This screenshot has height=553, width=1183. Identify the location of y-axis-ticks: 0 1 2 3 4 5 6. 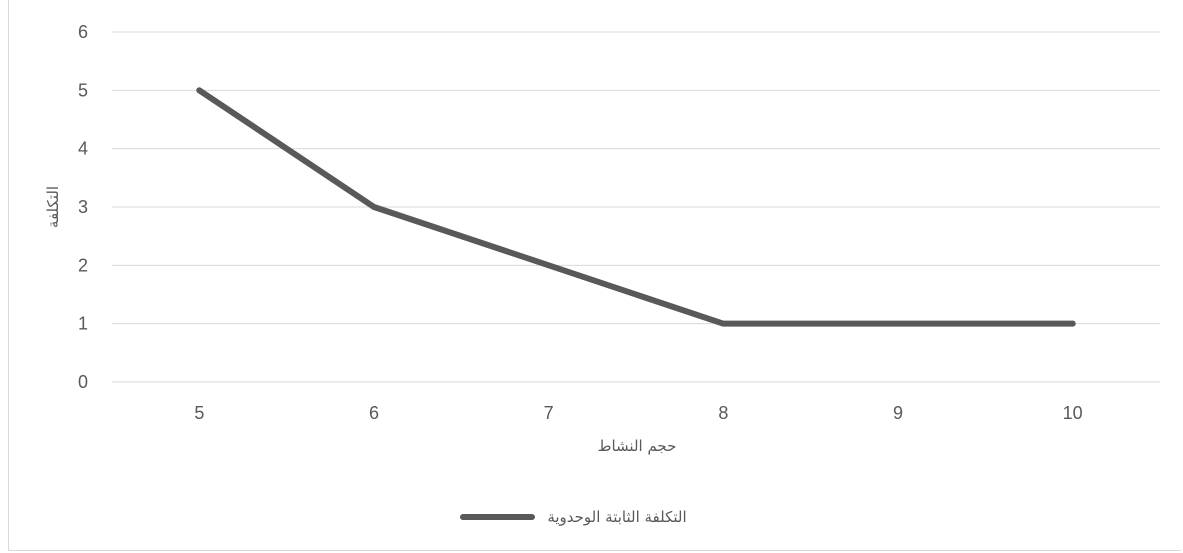
(83, 207).